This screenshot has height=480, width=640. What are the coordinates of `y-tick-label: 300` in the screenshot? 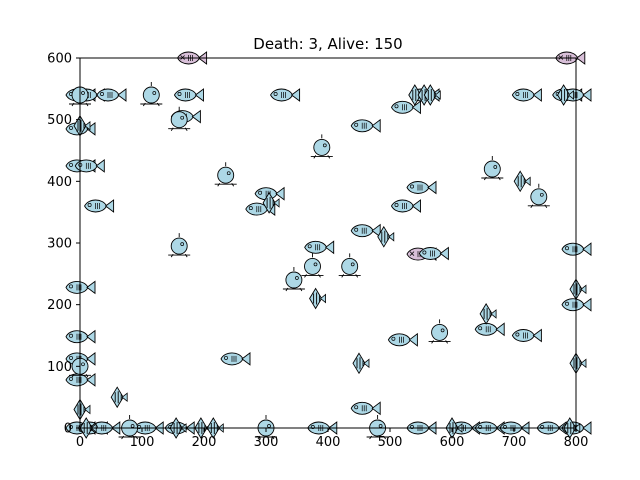 It's located at (59, 244).